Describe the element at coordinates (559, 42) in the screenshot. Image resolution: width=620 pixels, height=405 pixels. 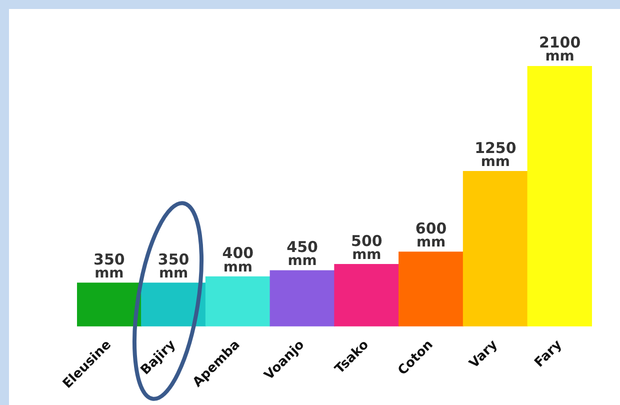
I see `data-label: 2100` at that location.